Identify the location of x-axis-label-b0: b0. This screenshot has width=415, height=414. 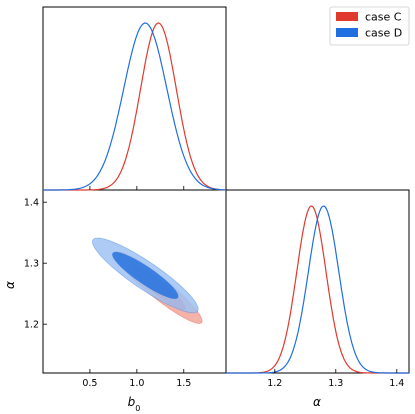
(134, 404).